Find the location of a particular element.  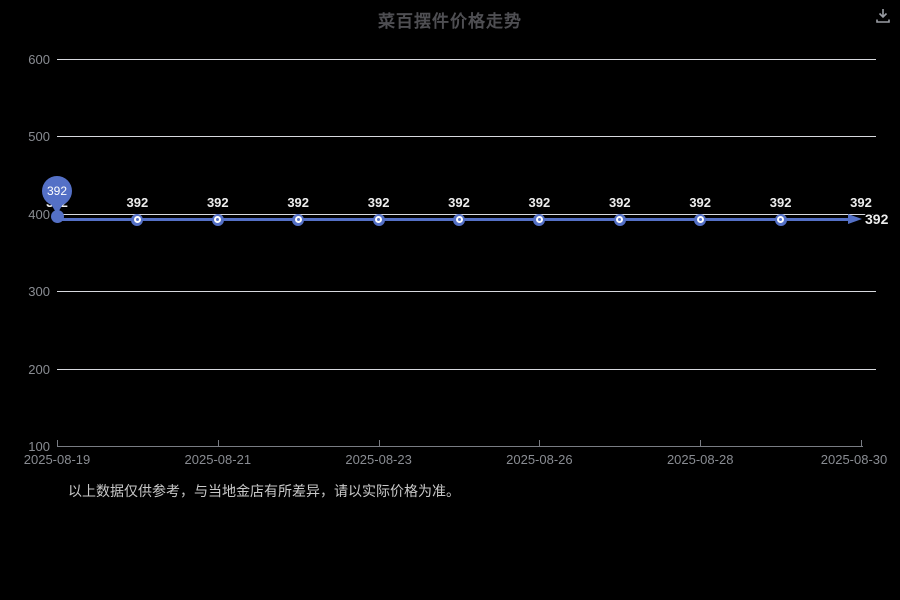

y-axis-tick-label: 100 is located at coordinates (39, 446).